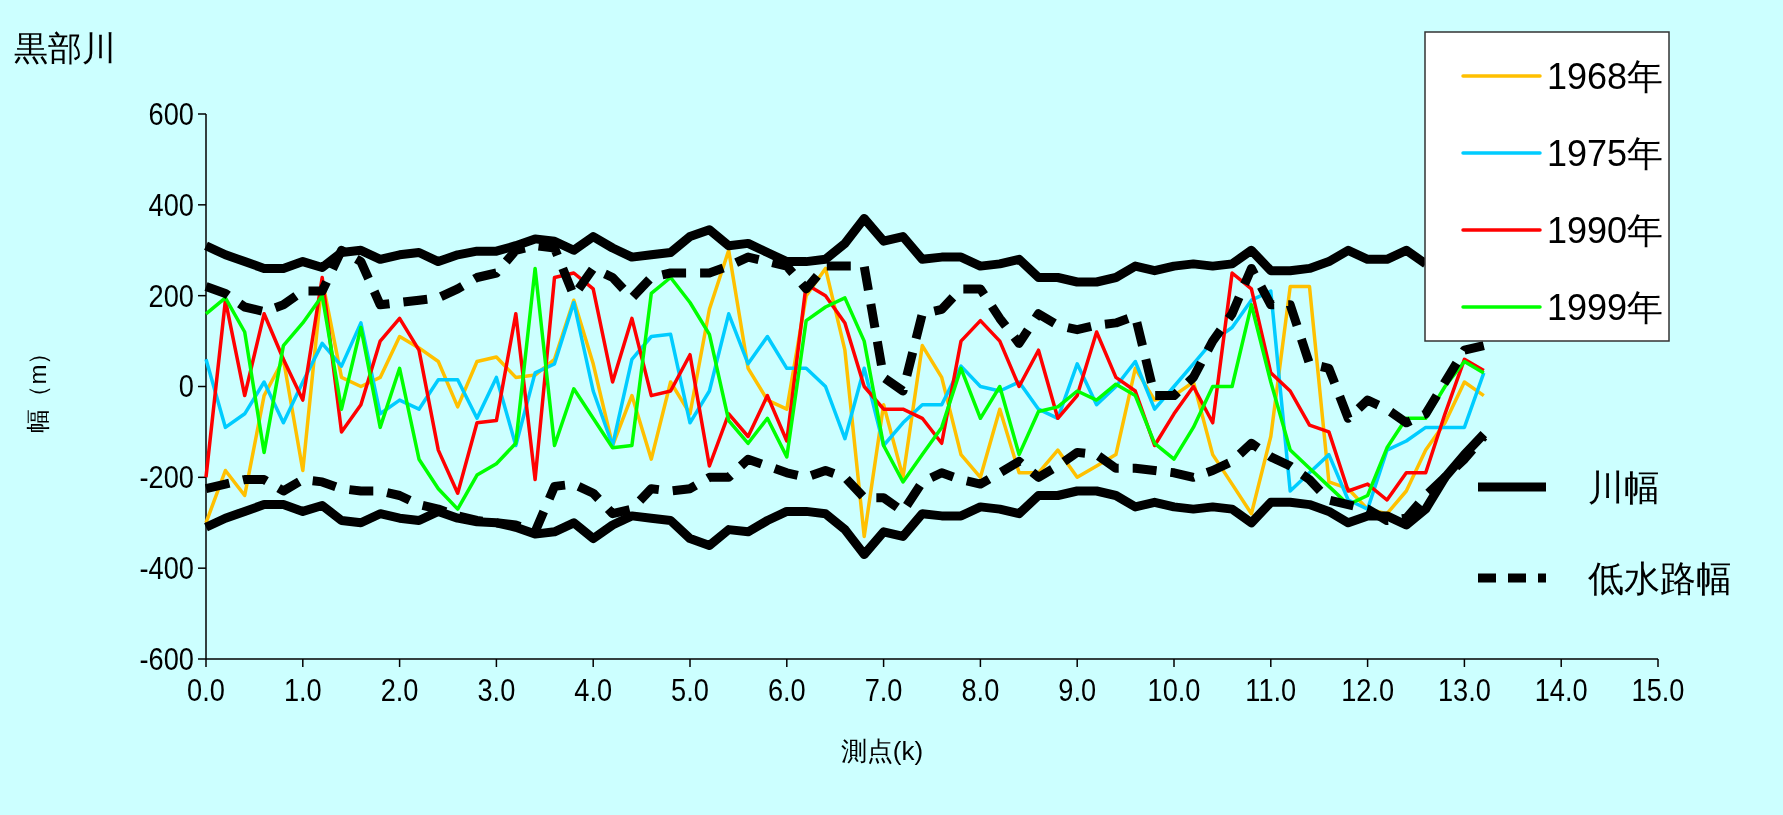  What do you see at coordinates (1660, 578) in the screenshot?
I see `legend-label: 低水路幅` at bounding box center [1660, 578].